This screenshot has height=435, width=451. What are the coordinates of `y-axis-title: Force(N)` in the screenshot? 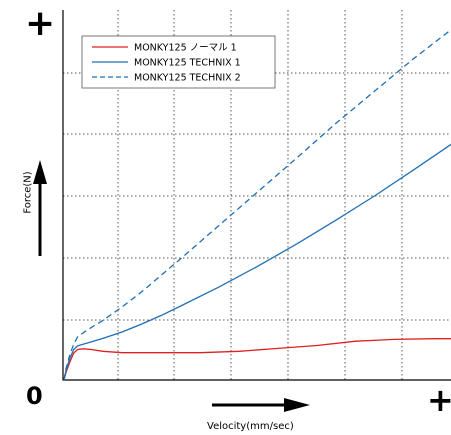 It's located at (28, 192).